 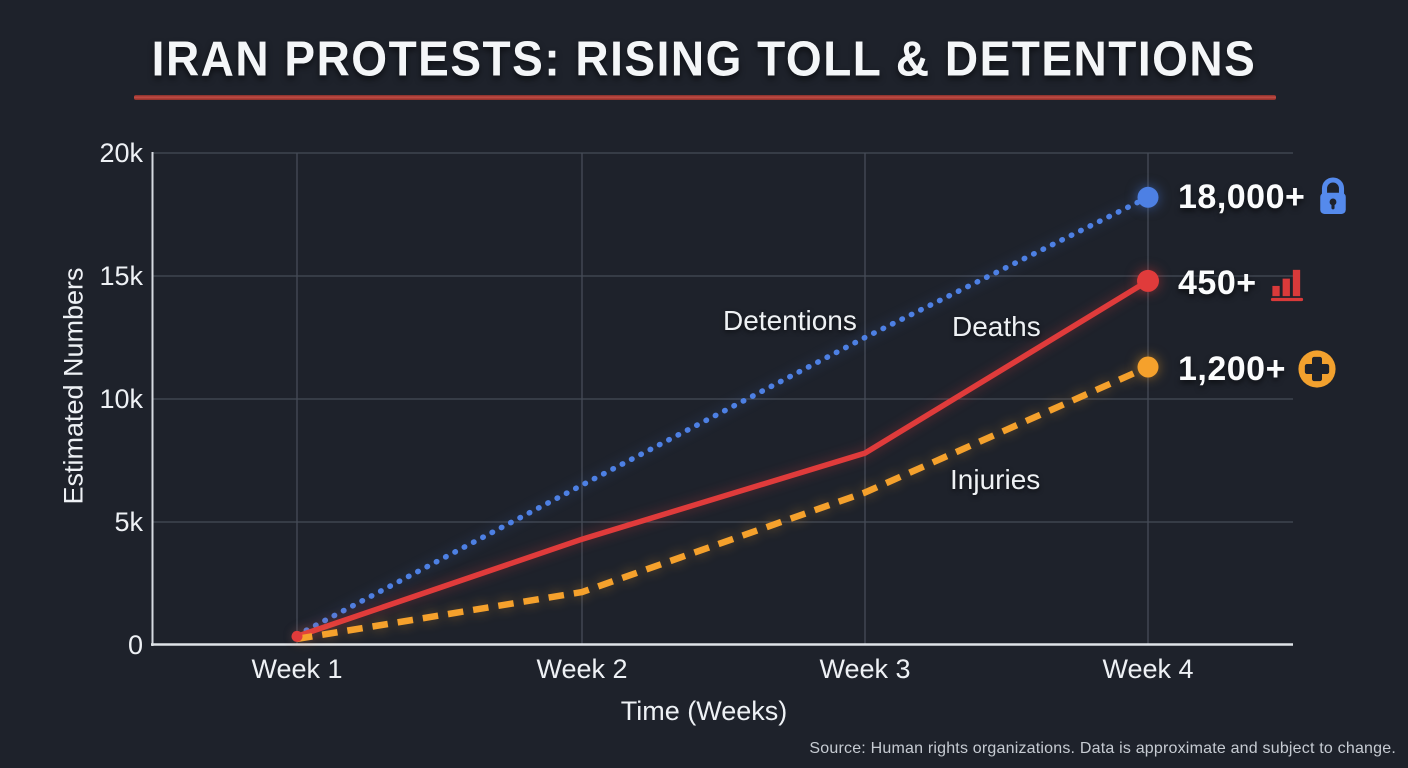 I want to click on x-axis-title: Time (Weeks), so click(x=704, y=711).